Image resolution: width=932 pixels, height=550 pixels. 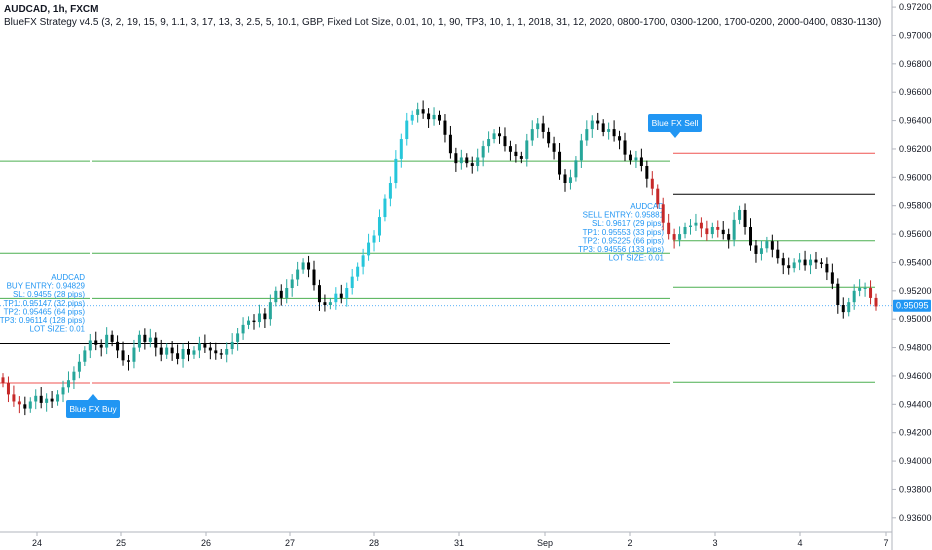 What do you see at coordinates (49, 294) in the screenshot?
I see `trade-info-line: SL: 0.9455 (28 pips)` at bounding box center [49, 294].